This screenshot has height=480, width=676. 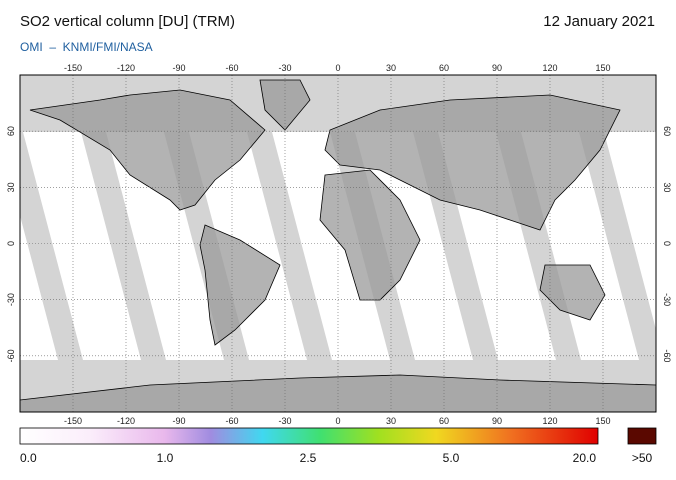 What do you see at coordinates (549, 421) in the screenshot?
I see `lon-label-bottom: 120` at bounding box center [549, 421].